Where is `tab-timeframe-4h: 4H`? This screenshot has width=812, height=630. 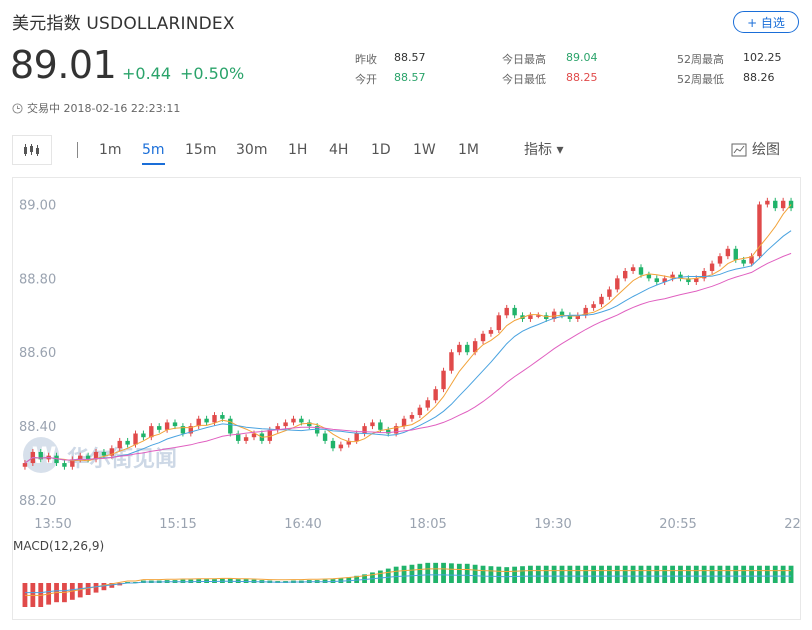
tab-timeframe-4h: 4H is located at coordinates (339, 150).